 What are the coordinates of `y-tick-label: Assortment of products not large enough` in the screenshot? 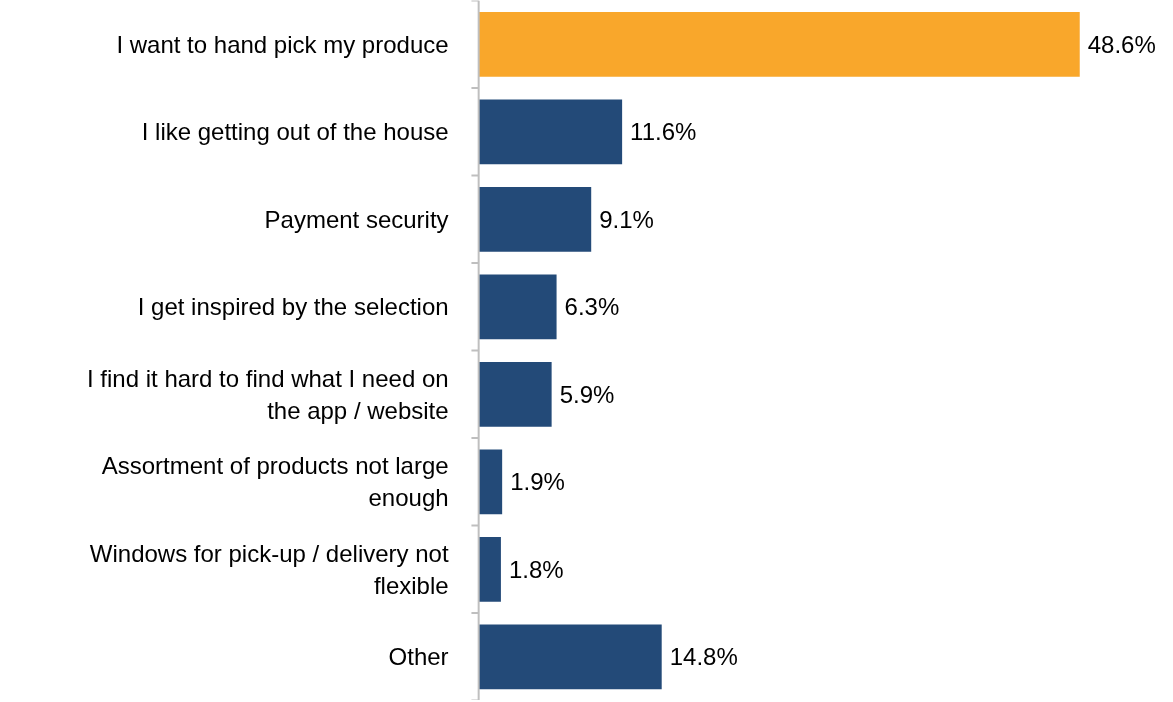 It's located at (275, 482).